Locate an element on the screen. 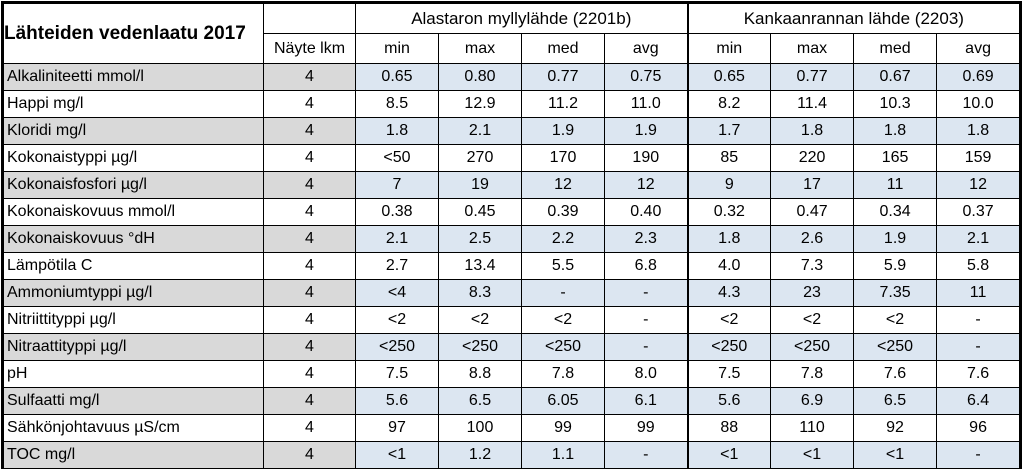 This screenshot has width=1024, height=469. site-header-kankaanranta: Kankaanrannan lähde (2203) is located at coordinates (853, 18).